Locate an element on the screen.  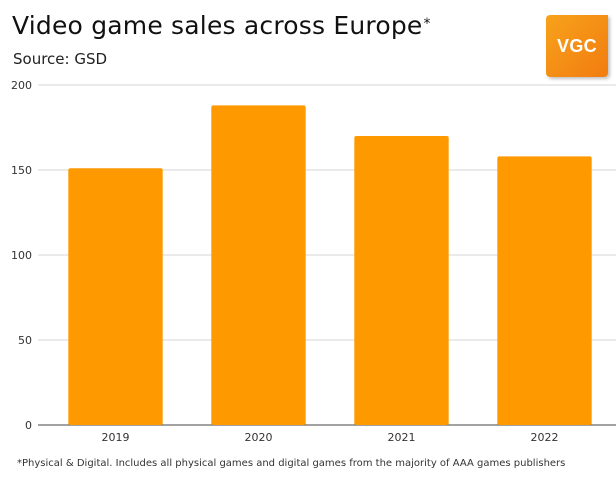
x-tick-label: 2020 is located at coordinates (259, 437).